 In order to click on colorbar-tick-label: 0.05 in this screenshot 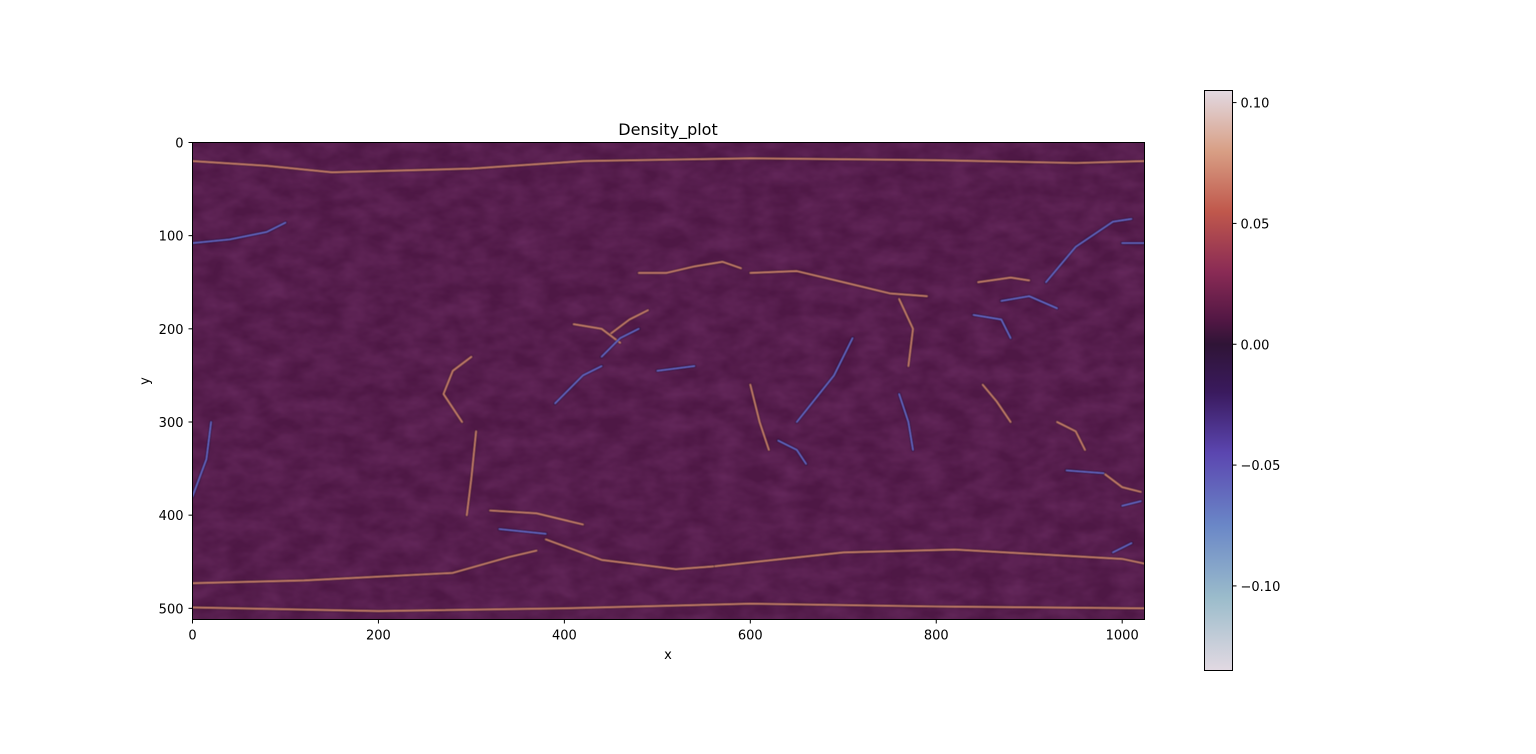, I will do `click(1255, 224)`.